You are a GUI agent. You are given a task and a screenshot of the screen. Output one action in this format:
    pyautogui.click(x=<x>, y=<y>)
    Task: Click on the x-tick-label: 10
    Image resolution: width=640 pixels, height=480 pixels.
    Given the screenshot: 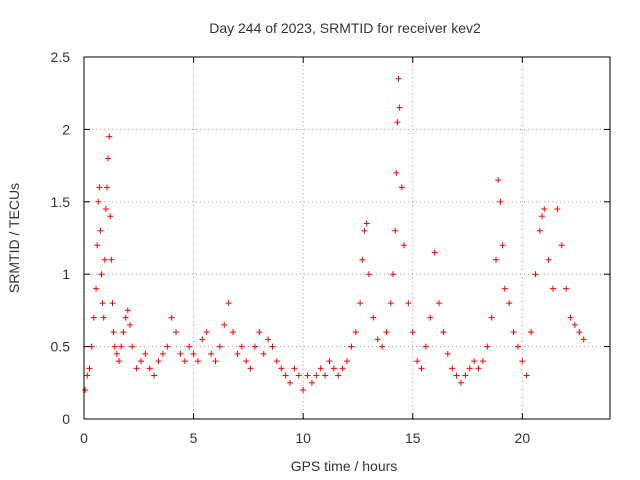 What is the action you would take?
    pyautogui.click(x=303, y=438)
    